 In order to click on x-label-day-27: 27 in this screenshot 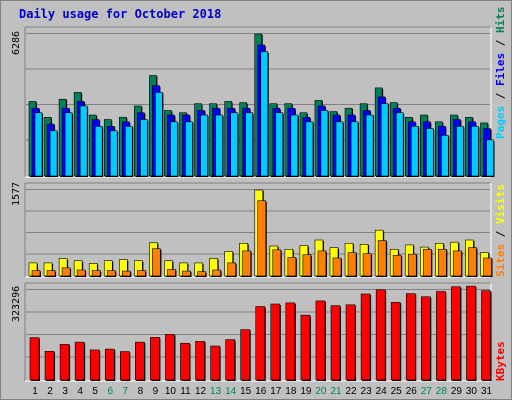, I will do `click(427, 391)`.